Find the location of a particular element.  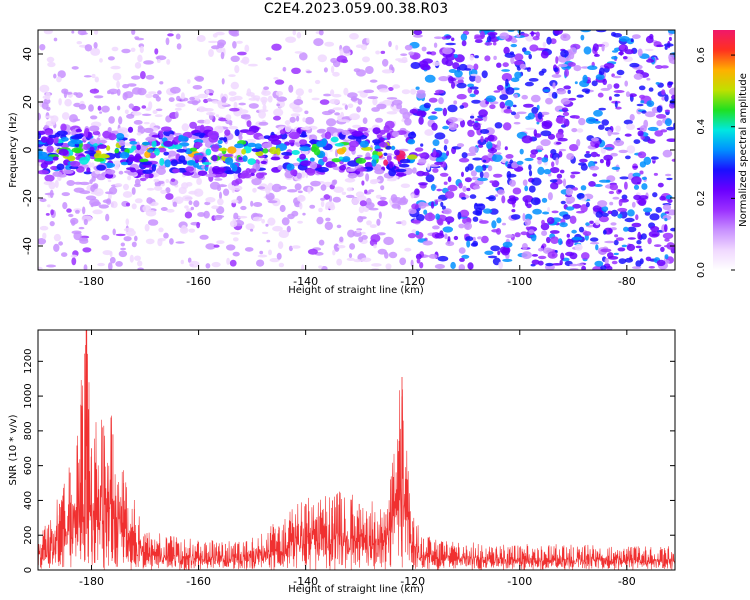

x-tick-label: -80 is located at coordinates (627, 281).